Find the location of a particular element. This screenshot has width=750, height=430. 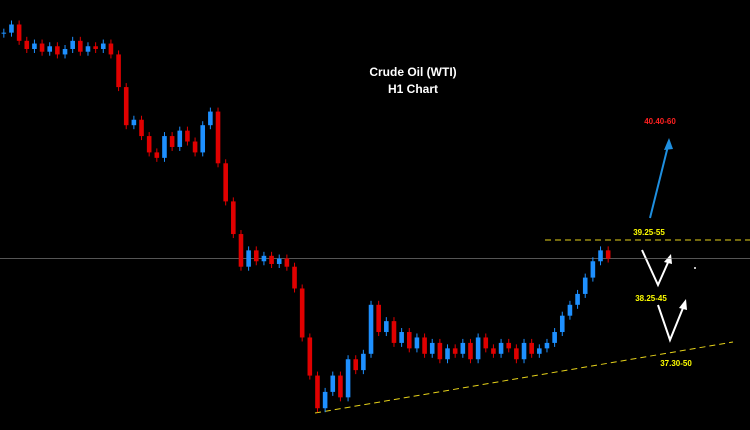

level-label: 39.25-55 is located at coordinates (649, 232).